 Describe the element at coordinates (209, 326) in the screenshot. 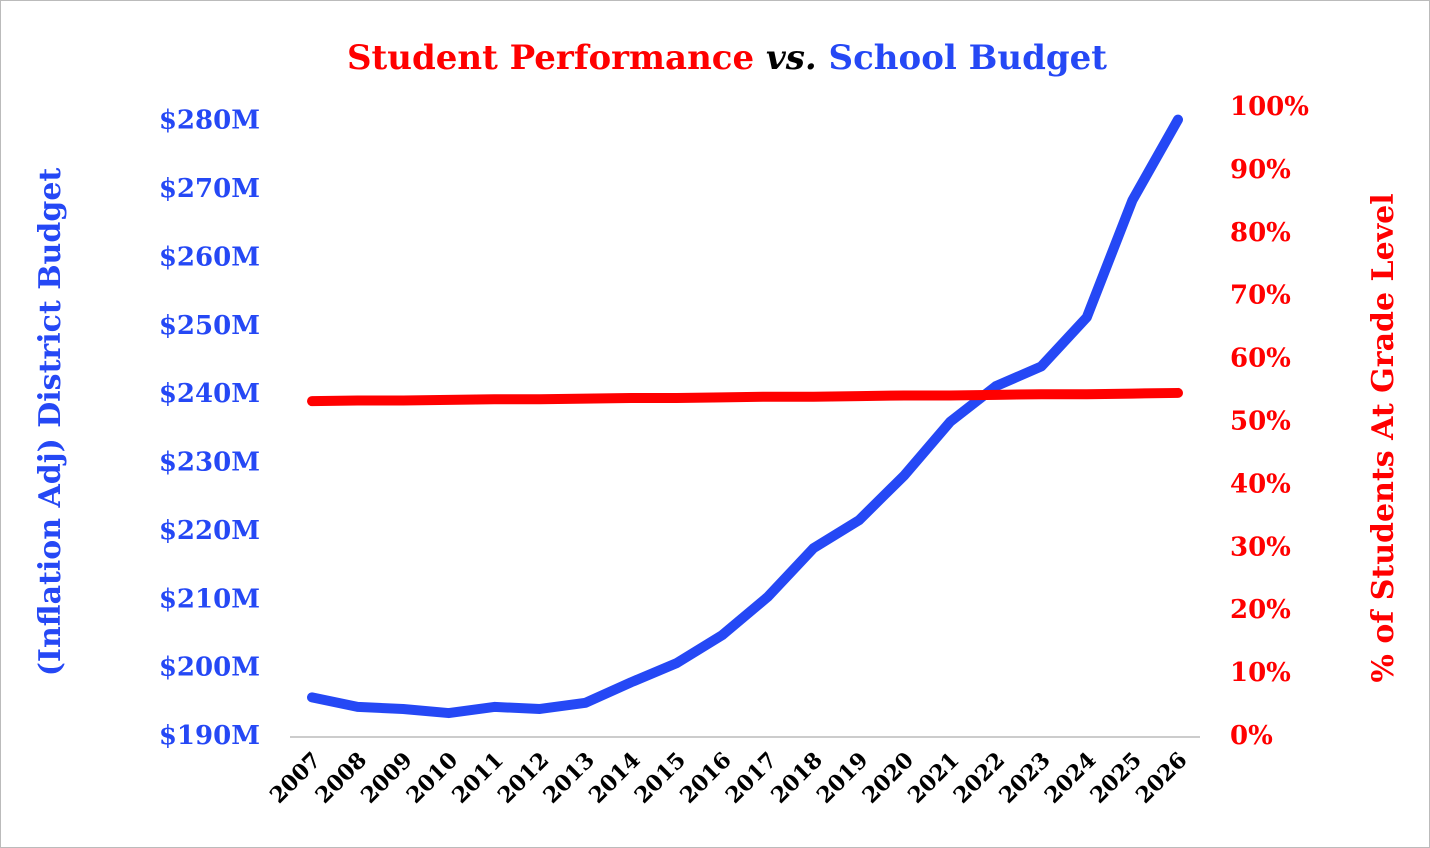

I see `y-tick-label: $250M` at that location.